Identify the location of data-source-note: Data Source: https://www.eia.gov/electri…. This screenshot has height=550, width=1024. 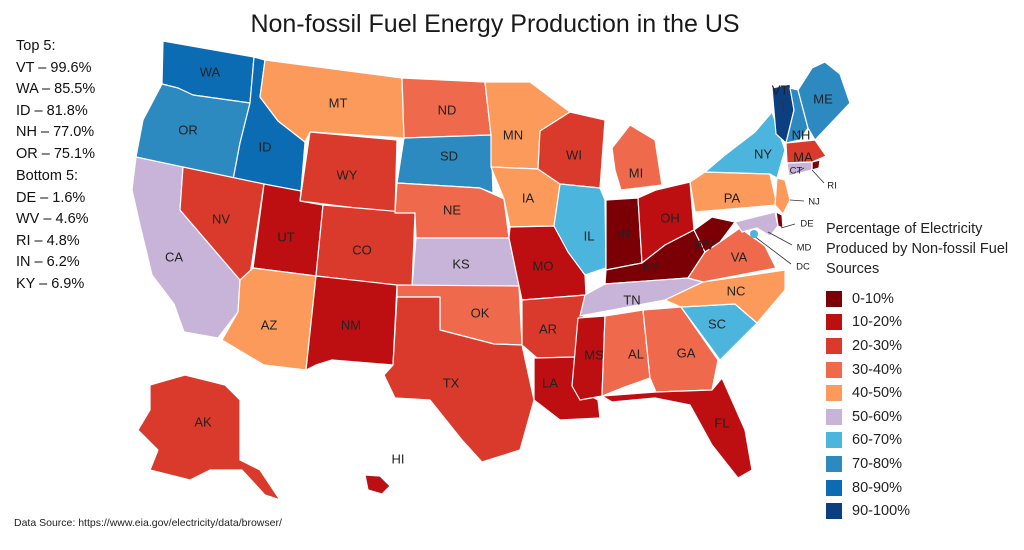
(148, 523).